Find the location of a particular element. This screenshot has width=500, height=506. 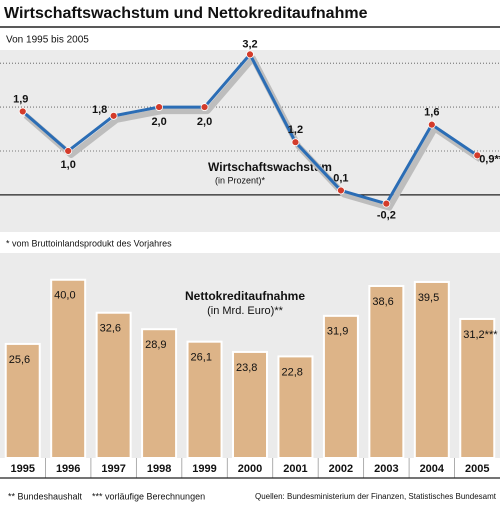

value-label: 1,8 is located at coordinates (99, 110).